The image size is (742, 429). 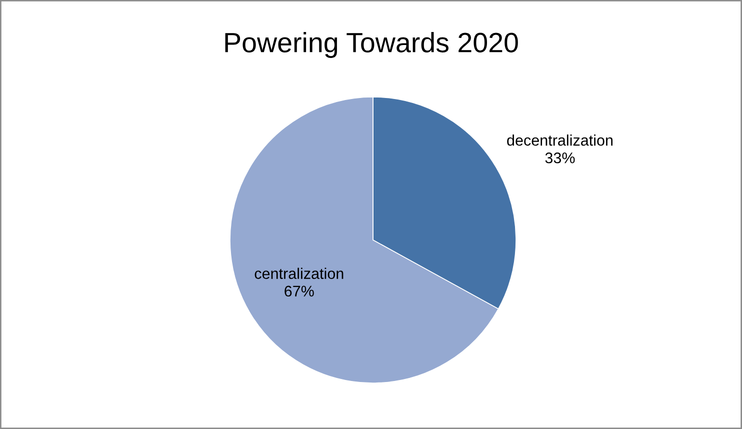 I want to click on slice-label: centralization, so click(x=299, y=273).